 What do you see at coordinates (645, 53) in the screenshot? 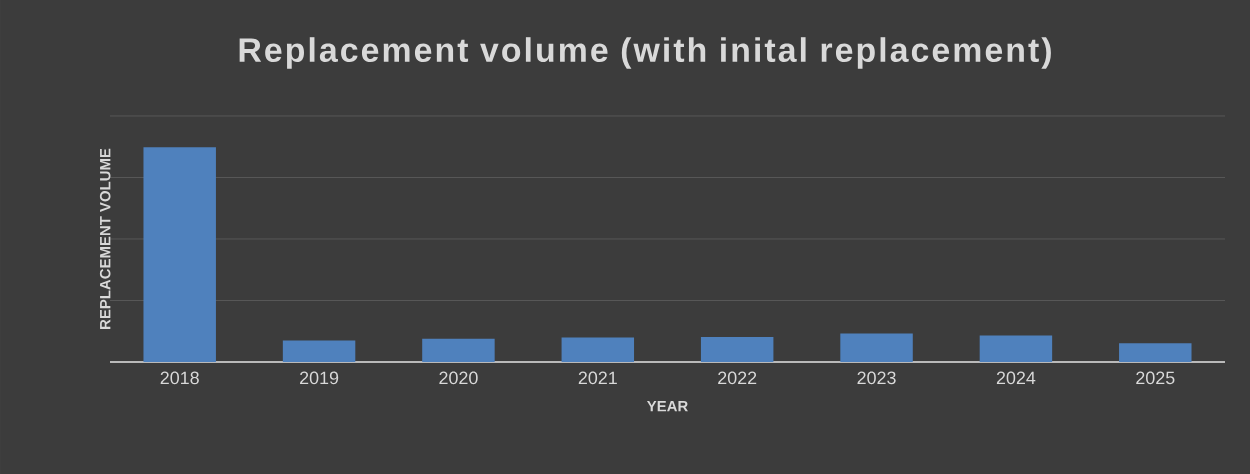
I see `chart-title: Replacement volume (with inital replacement)` at bounding box center [645, 53].